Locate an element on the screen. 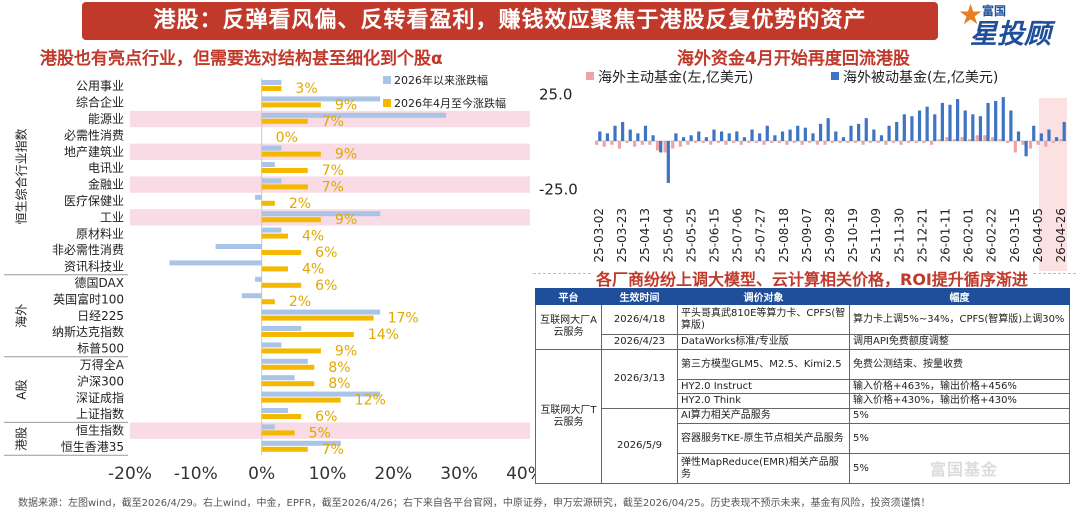 The image size is (1080, 513). table-cell-object: 平头哥真武810E等算力卡、CPFS(智算版) is located at coordinates (763, 319).